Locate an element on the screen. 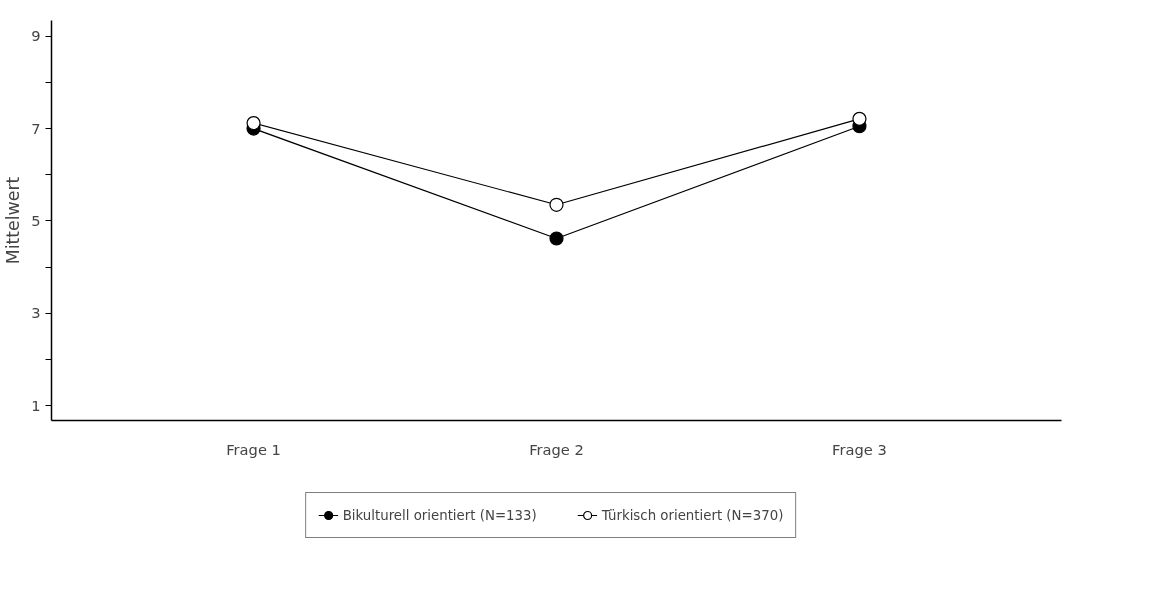 The width and height of the screenshot is (1157, 597). legend-label: Türkisch orientiert (N=370) is located at coordinates (692, 515).